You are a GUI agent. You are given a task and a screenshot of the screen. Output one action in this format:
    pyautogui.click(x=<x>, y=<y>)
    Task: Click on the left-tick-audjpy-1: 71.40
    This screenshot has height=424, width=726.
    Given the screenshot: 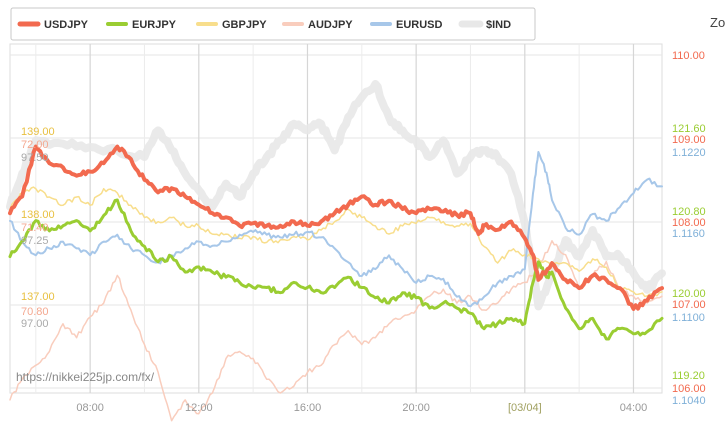 What is the action you would take?
    pyautogui.click(x=35, y=228)
    